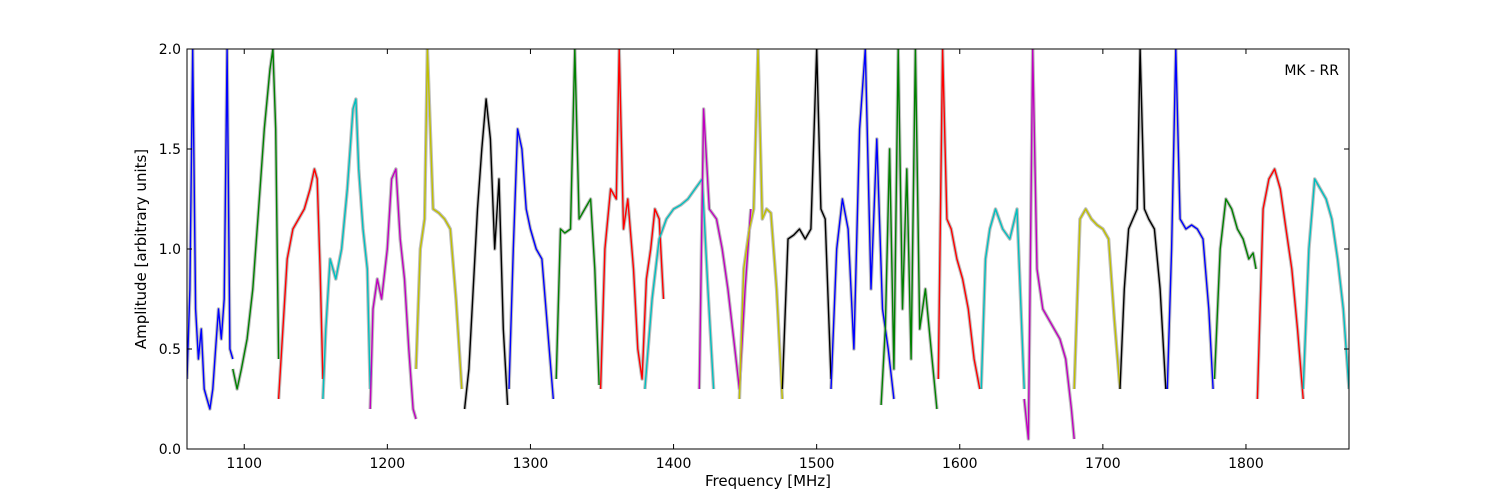  What do you see at coordinates (170, 450) in the screenshot?
I see `y-tick-label-0: 0.0` at bounding box center [170, 450].